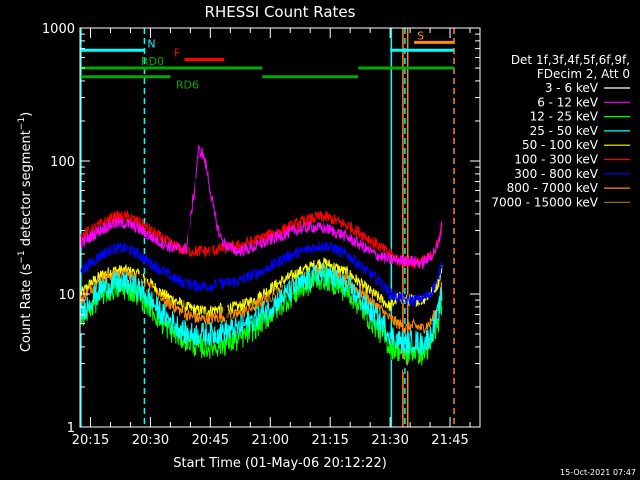 The height and width of the screenshot is (480, 640). What do you see at coordinates (564, 117) in the screenshot?
I see `legend-item-label: 12 - 25 keV` at bounding box center [564, 117].